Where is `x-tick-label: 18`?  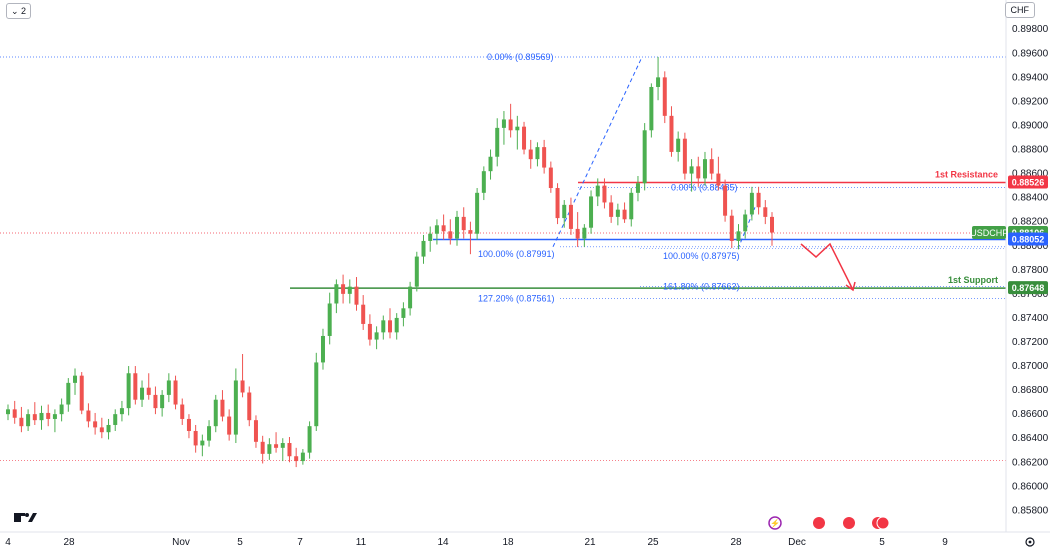 x-tick-label: 18 is located at coordinates (508, 542).